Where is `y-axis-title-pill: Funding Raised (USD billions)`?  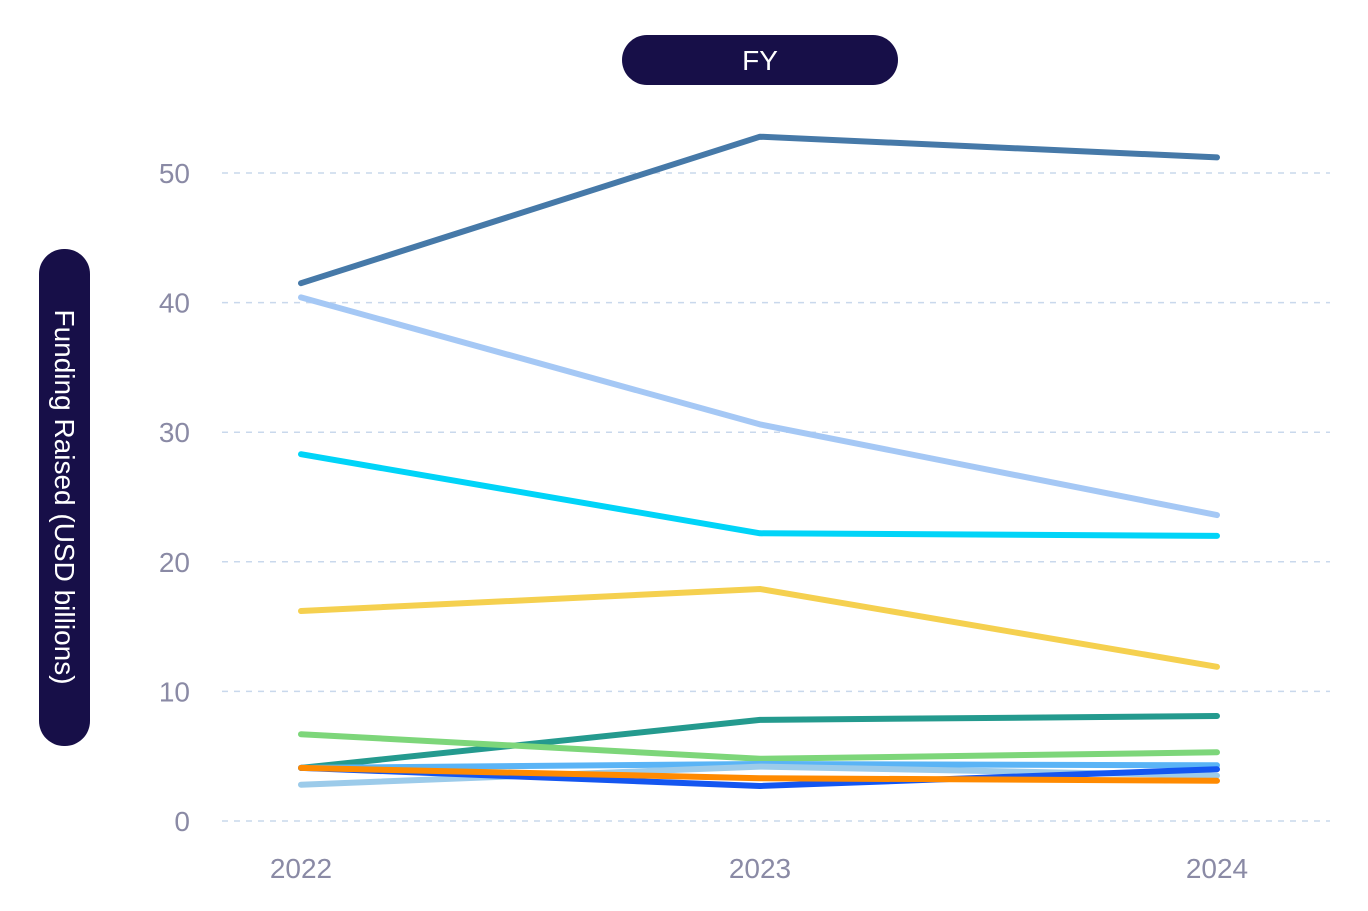
y-axis-title-pill: Funding Raised (USD billions) is located at coordinates (64, 497).